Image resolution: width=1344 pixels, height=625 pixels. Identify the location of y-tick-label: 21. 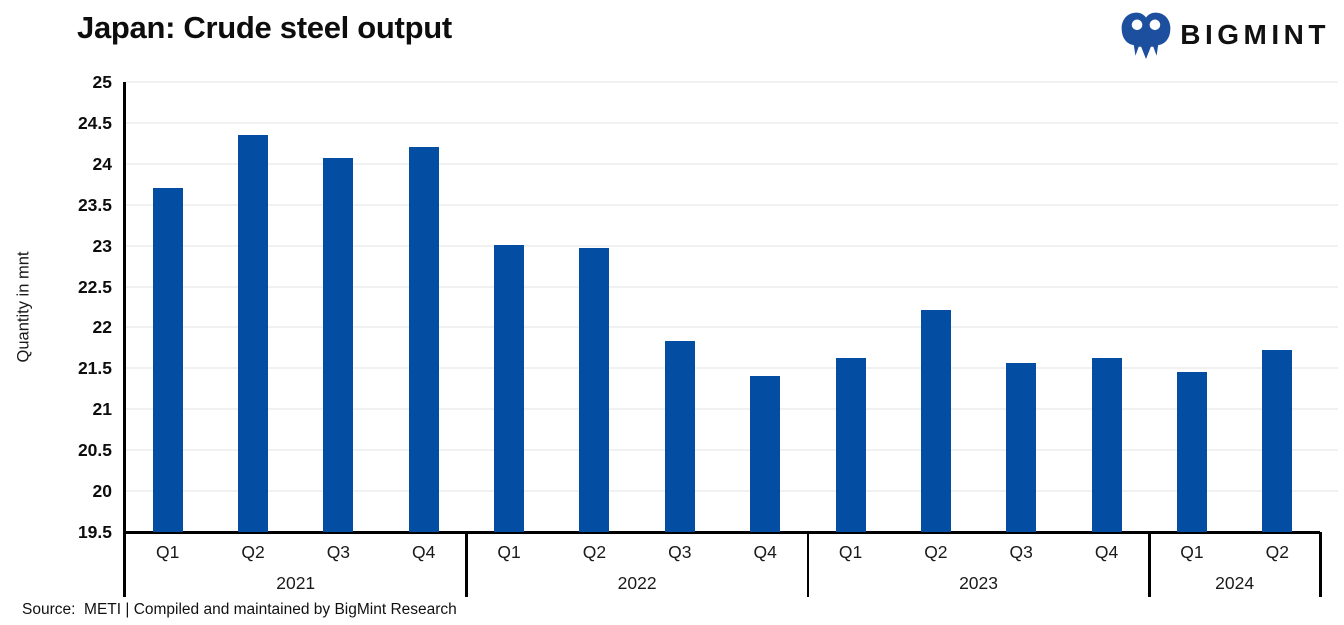
(102, 409).